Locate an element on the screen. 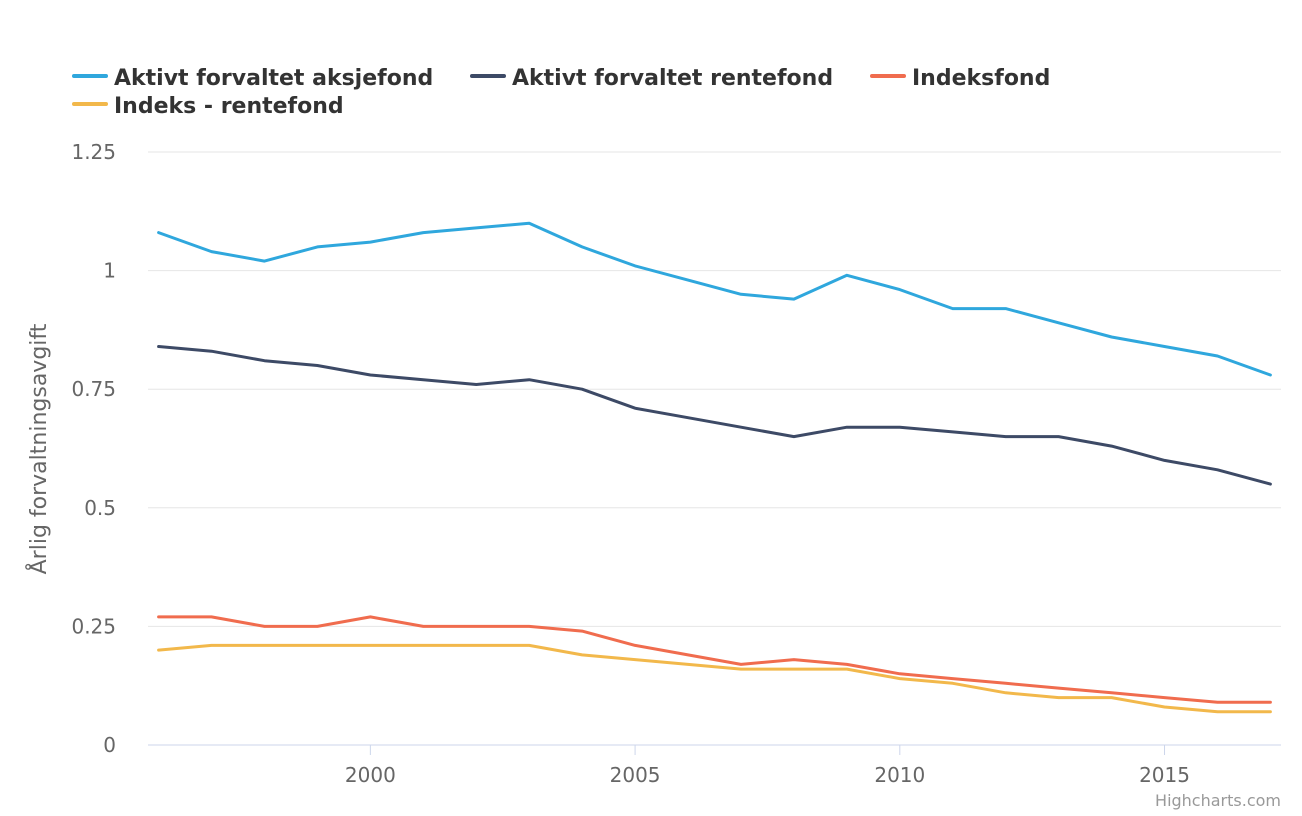 The height and width of the screenshot is (816, 1302). x-tick-label: 2000 is located at coordinates (370, 775).